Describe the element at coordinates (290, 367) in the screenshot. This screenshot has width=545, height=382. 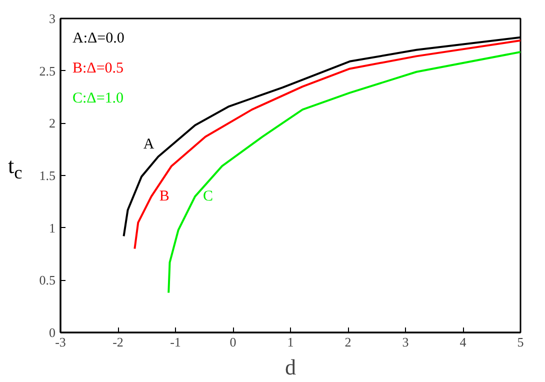
I see `x-axis-title: d` at that location.